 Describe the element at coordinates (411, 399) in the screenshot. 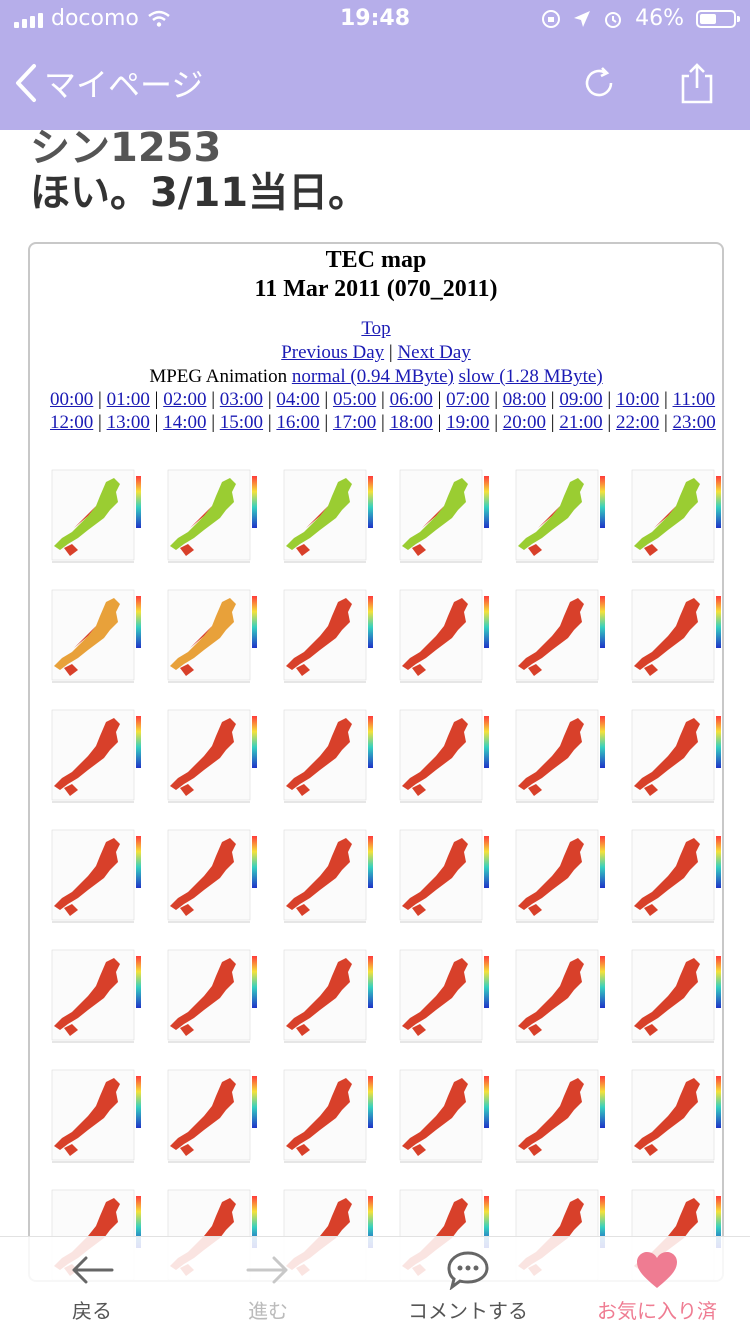

I see `hour-link: 06:00` at that location.